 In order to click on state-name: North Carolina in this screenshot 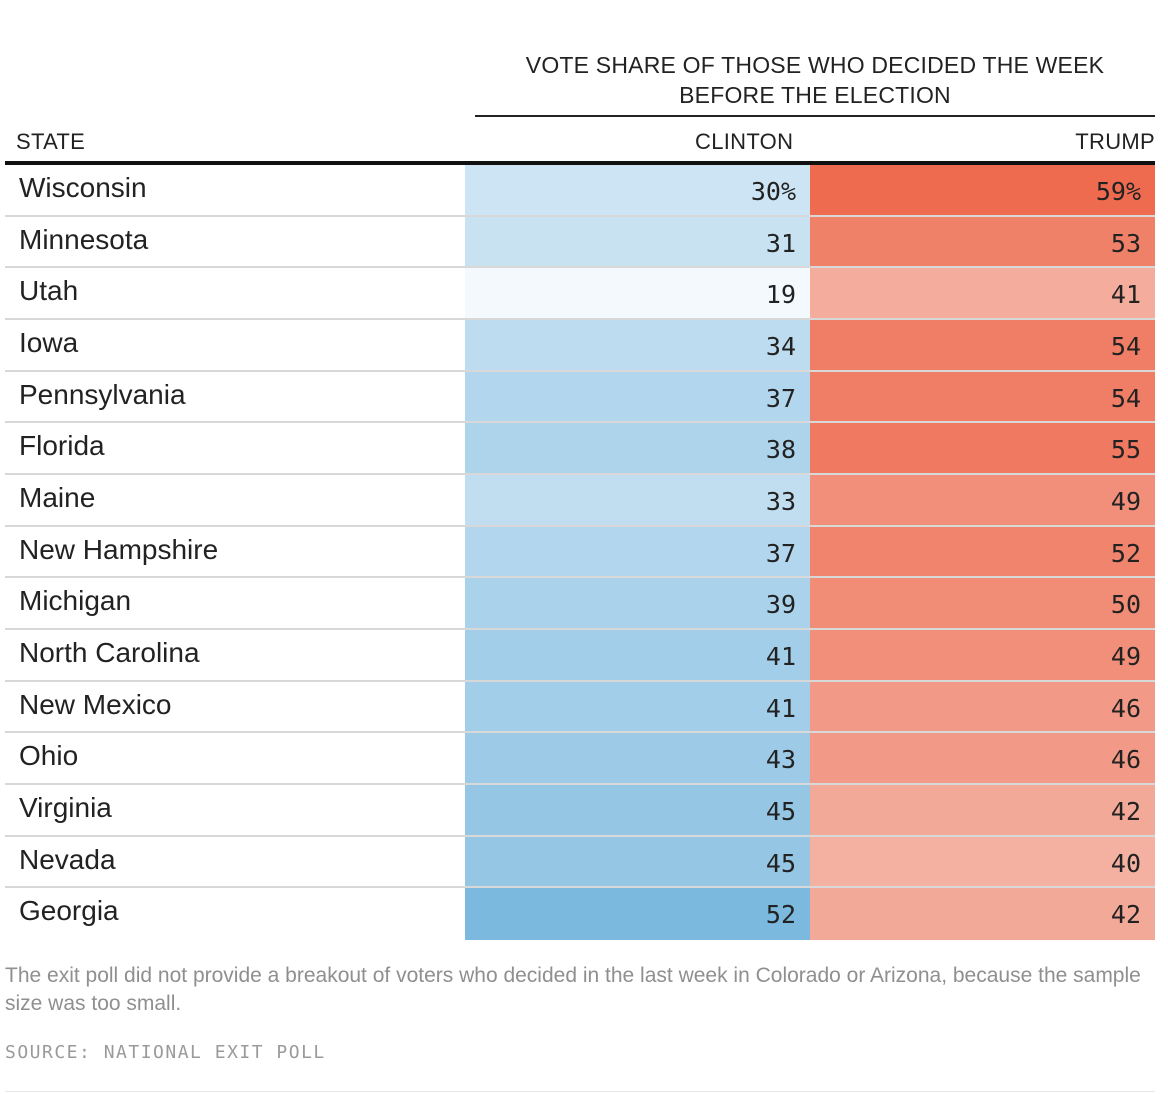, I will do `click(109, 652)`.